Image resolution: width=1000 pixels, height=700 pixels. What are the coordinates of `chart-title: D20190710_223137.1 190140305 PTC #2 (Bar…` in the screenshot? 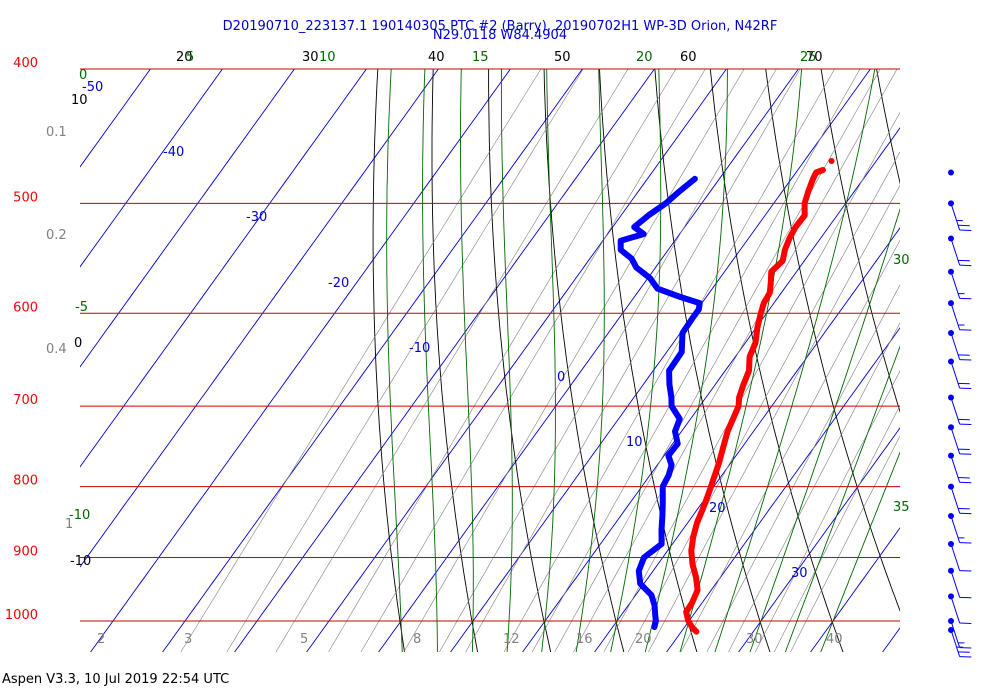 It's located at (500, 26).